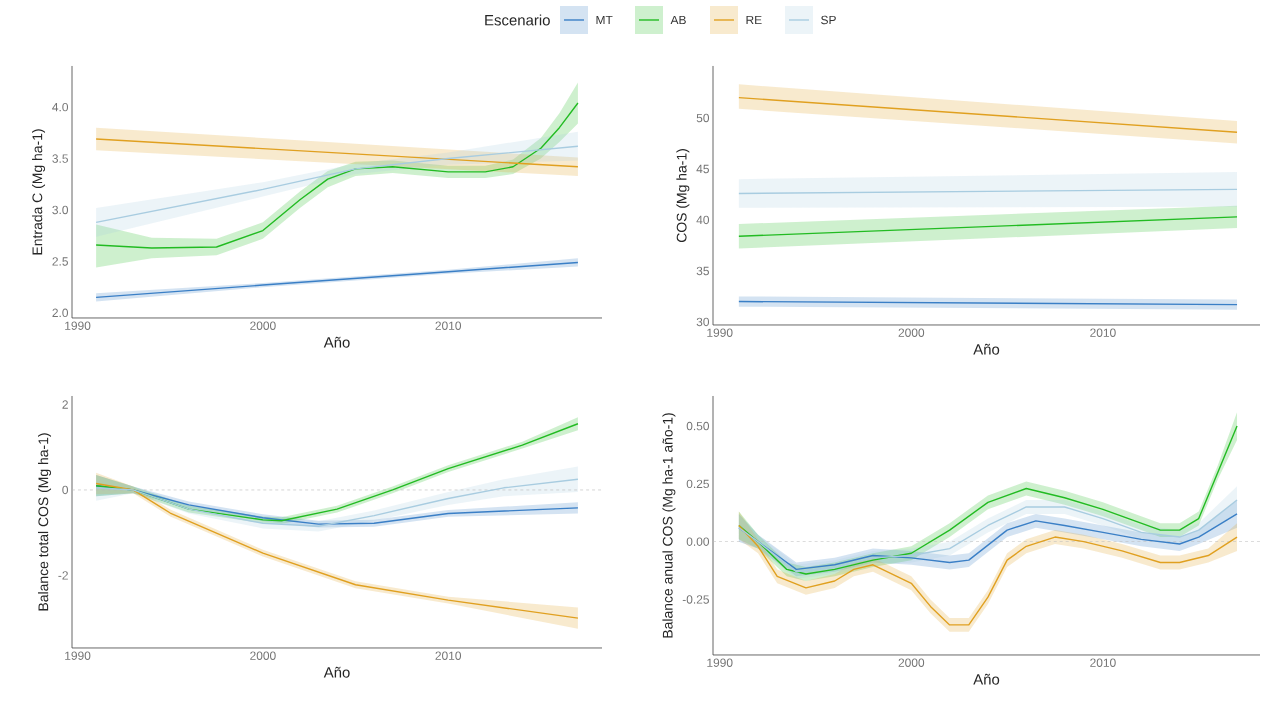 This screenshot has width=1264, height=704. What do you see at coordinates (60, 210) in the screenshot?
I see `y-tick-label: 3.0` at bounding box center [60, 210].